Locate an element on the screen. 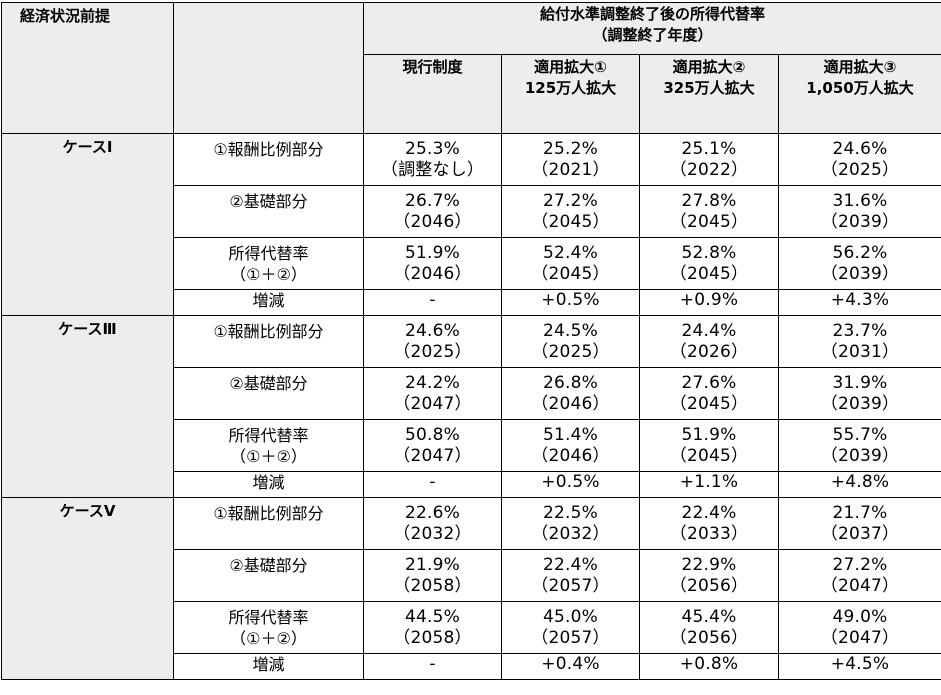  table-cell: +4.5% is located at coordinates (860, 667).